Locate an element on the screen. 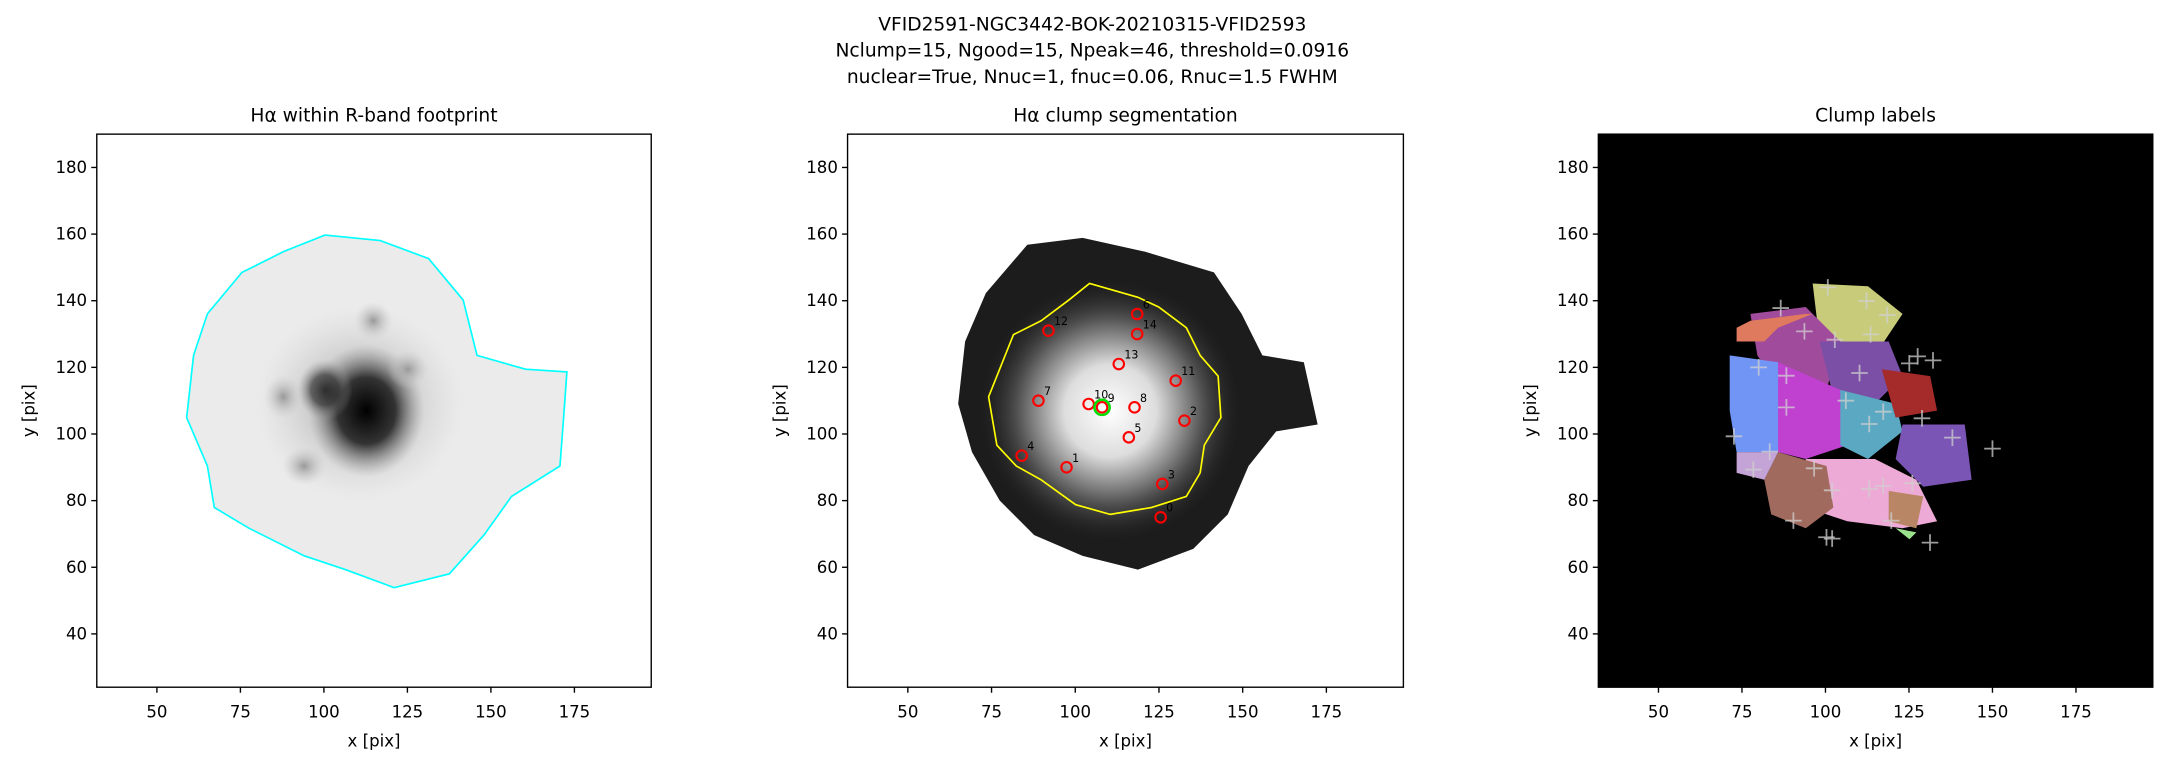  clump-label: 2 is located at coordinates (1193, 411).